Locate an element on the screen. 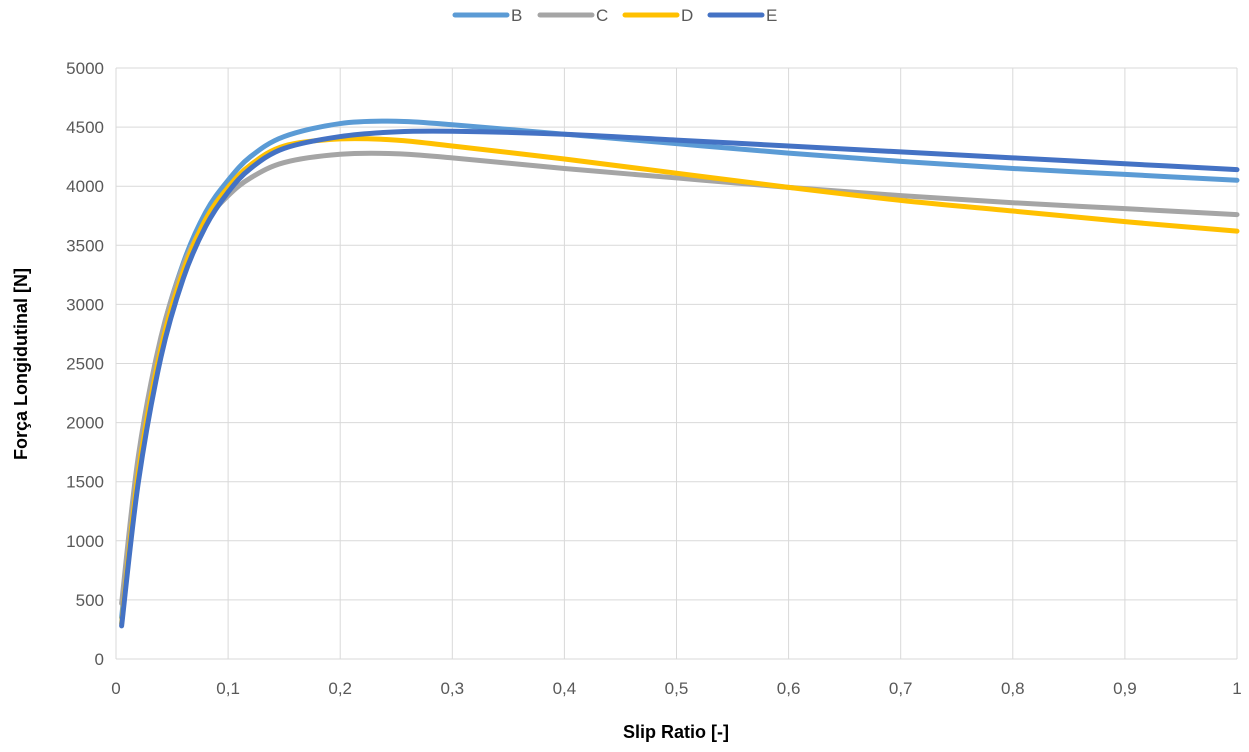 The height and width of the screenshot is (752, 1249). y-tick-label: 3500 is located at coordinates (85, 245).